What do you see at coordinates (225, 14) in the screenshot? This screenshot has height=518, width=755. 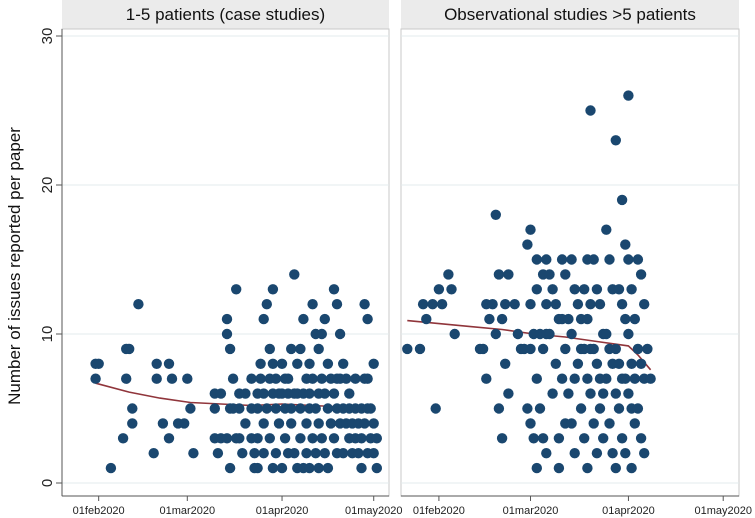 I see `panel-title: 1-5 patients (case studies)` at bounding box center [225, 14].